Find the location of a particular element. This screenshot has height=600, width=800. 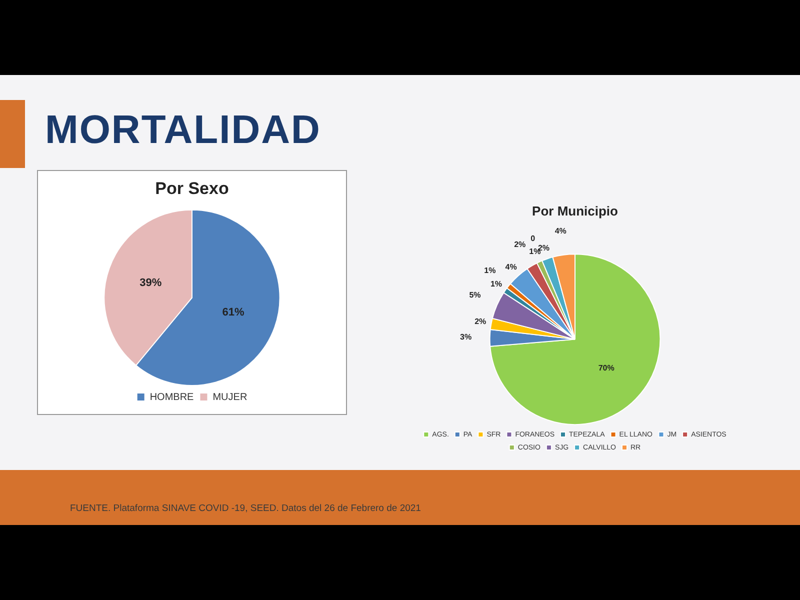

data-label: 5% is located at coordinates (475, 295).